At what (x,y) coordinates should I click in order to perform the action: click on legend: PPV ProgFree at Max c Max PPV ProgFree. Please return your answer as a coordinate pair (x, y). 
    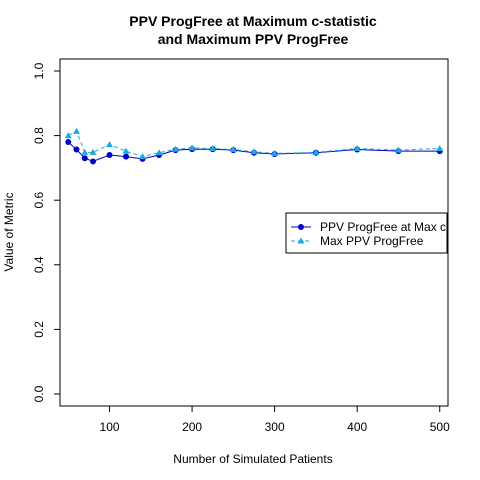
    Looking at the image, I should click on (366, 233).